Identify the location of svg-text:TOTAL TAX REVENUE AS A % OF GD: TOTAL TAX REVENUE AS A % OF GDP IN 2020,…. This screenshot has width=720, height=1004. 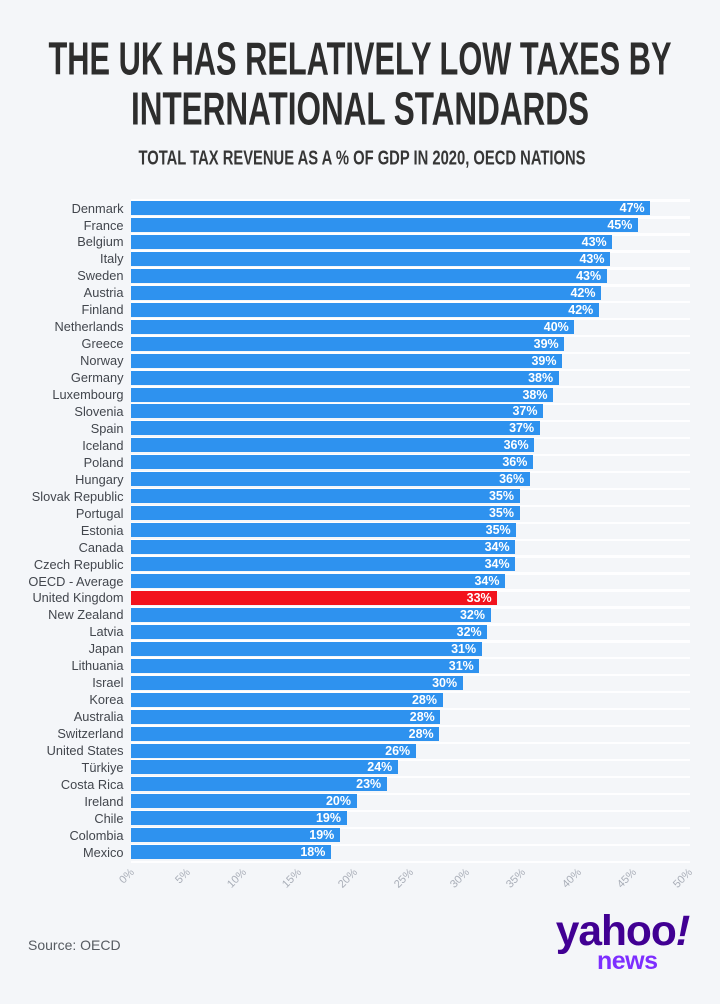
(362, 159).